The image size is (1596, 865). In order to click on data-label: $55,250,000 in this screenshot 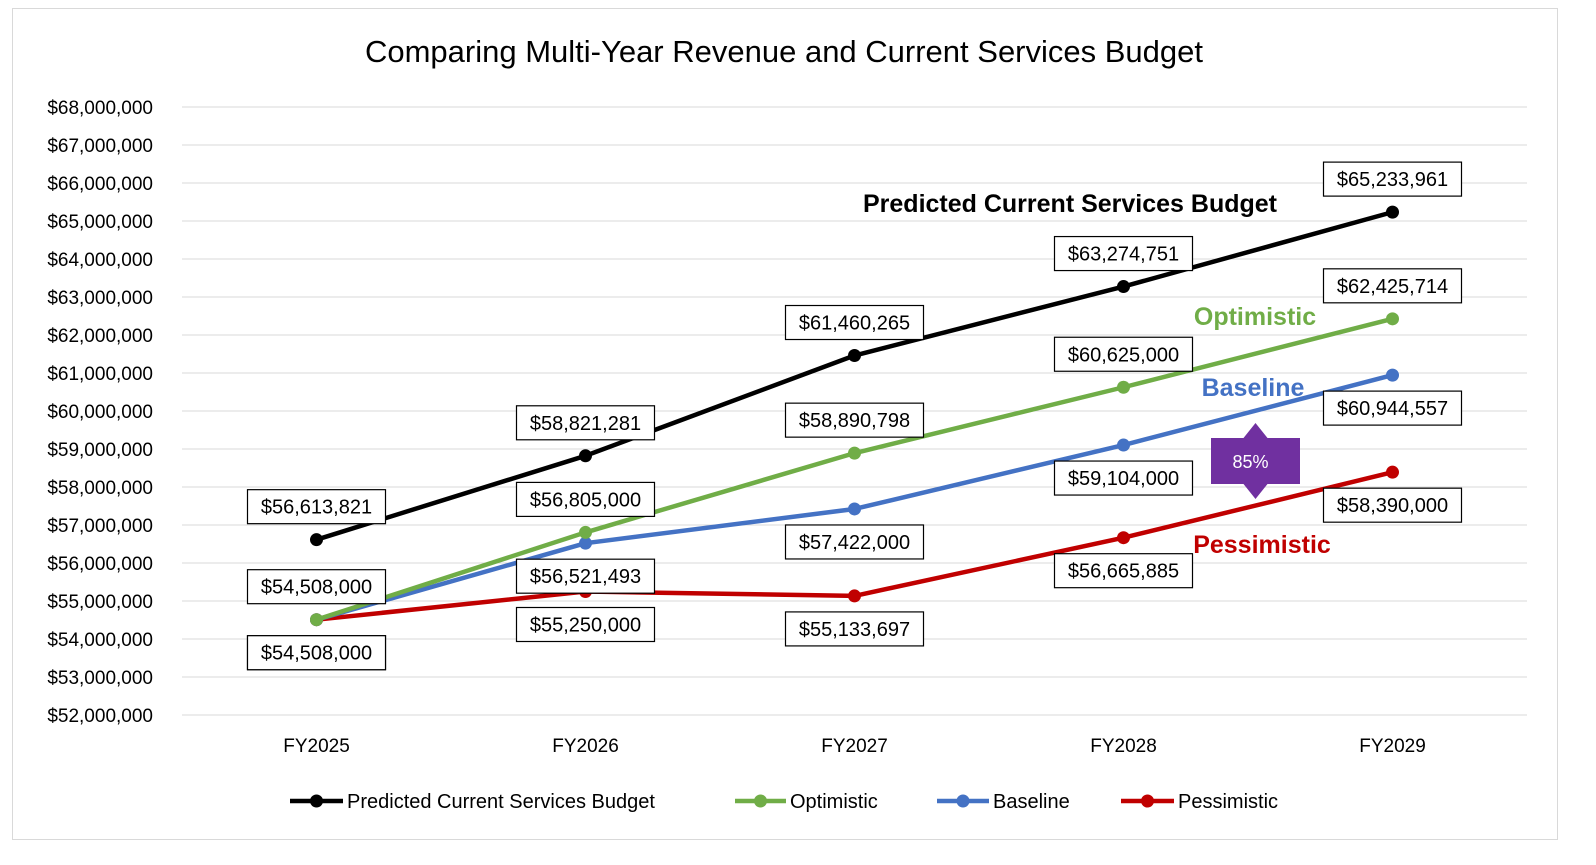, I will do `click(585, 624)`.